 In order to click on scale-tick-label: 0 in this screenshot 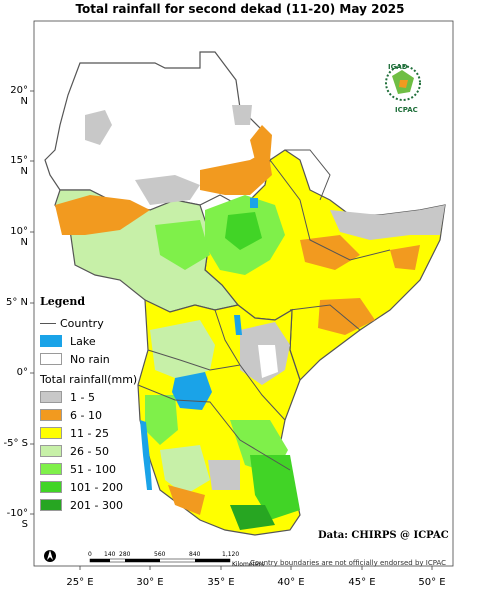, I will do `click(90, 554)`.